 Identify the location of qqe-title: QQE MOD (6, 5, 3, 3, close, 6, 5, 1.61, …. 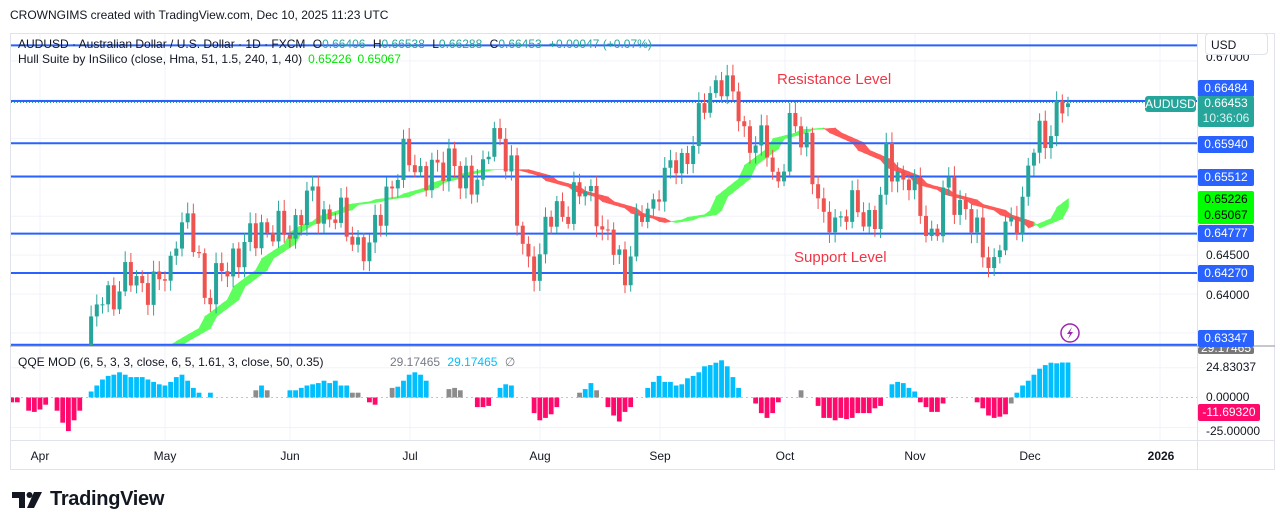
(171, 362).